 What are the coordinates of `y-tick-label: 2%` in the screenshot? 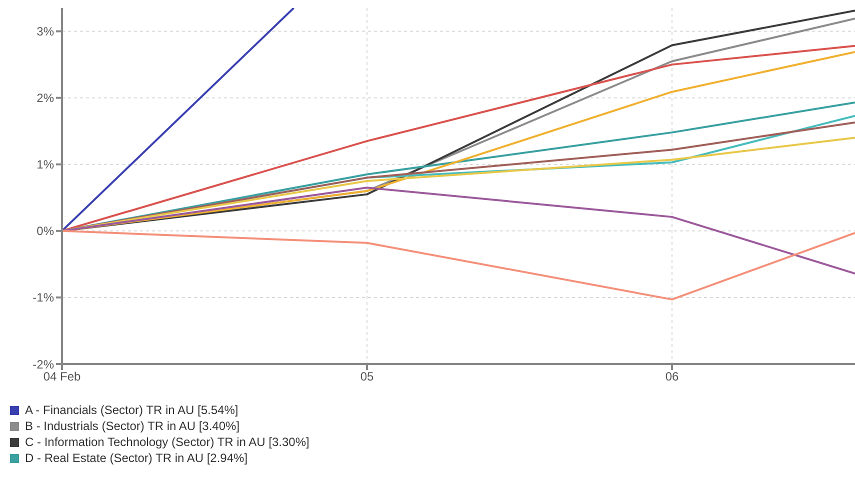 It's located at (45, 98).